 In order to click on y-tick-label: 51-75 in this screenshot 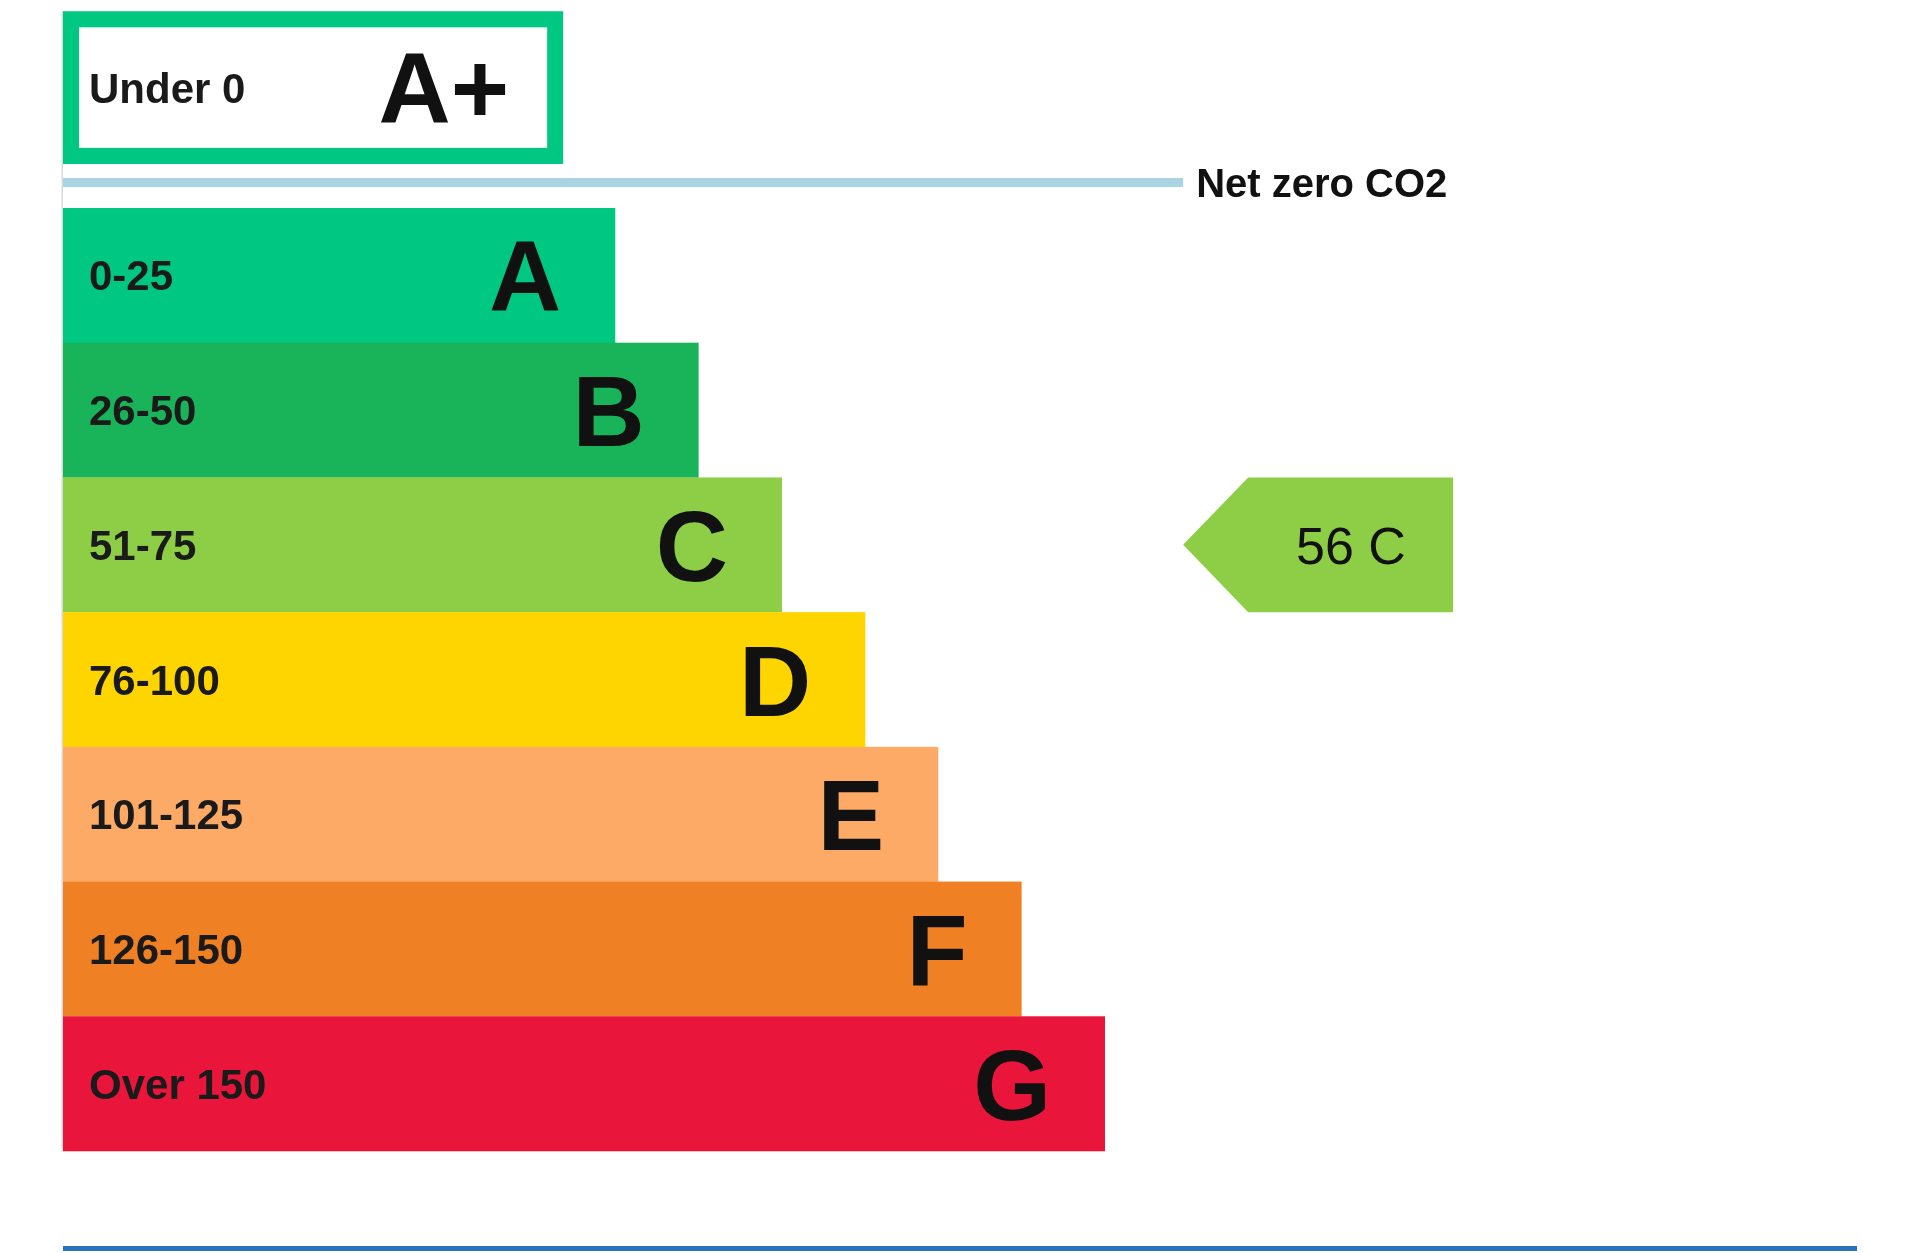, I will do `click(143, 545)`.